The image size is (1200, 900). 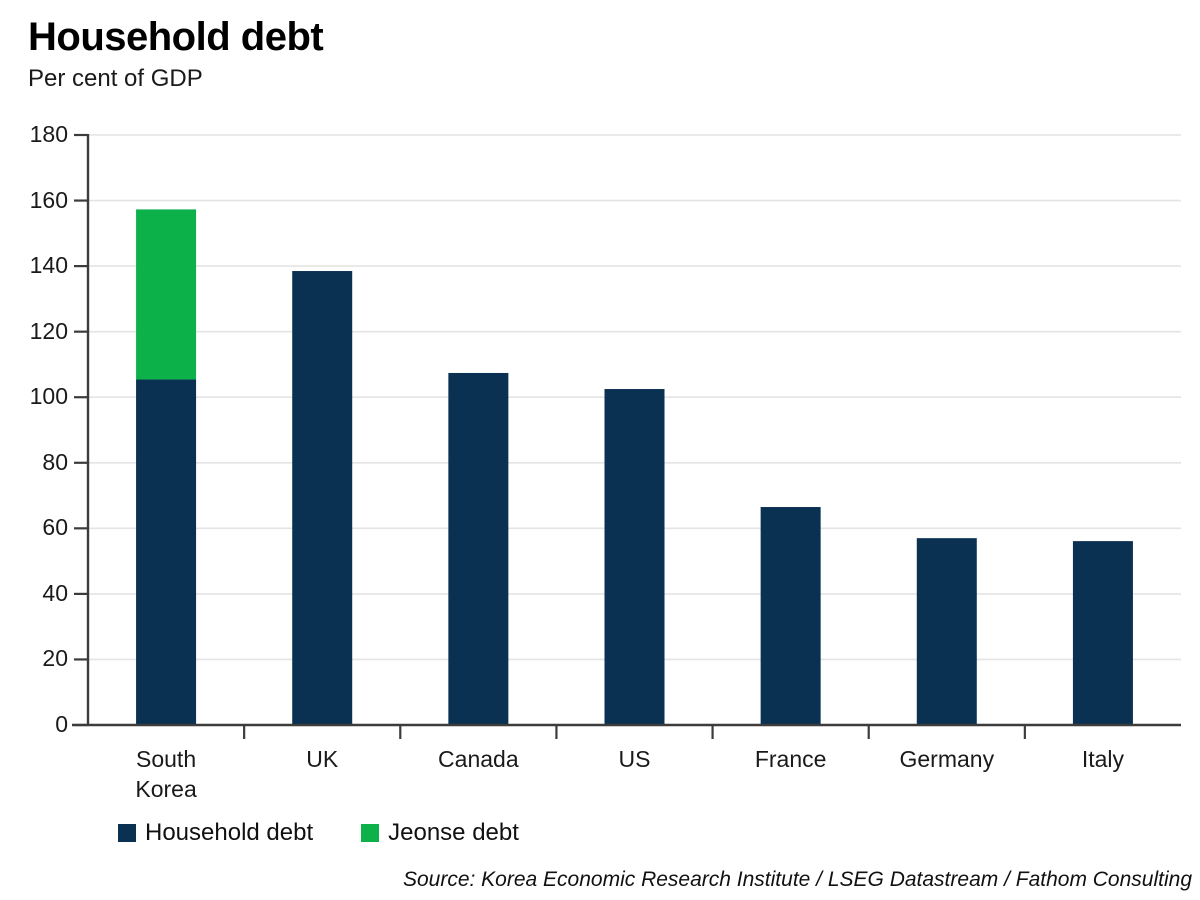 I want to click on x-axis-tick-line: US, so click(x=634, y=759).